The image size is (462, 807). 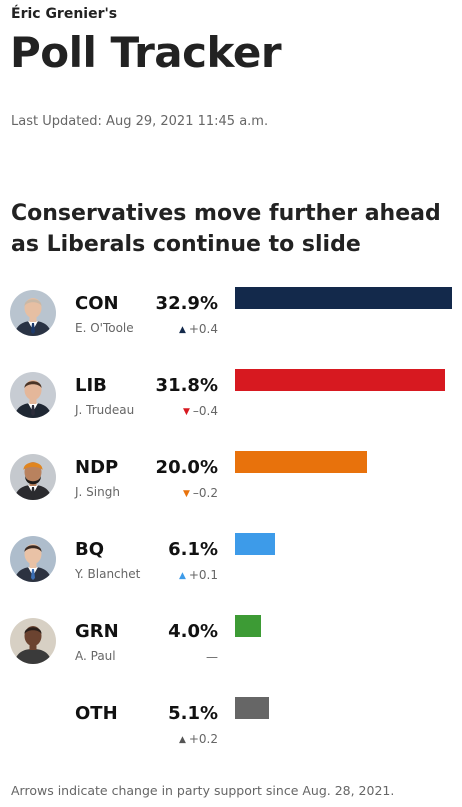 I want to click on data-label: 6.1%, so click(x=193, y=549).